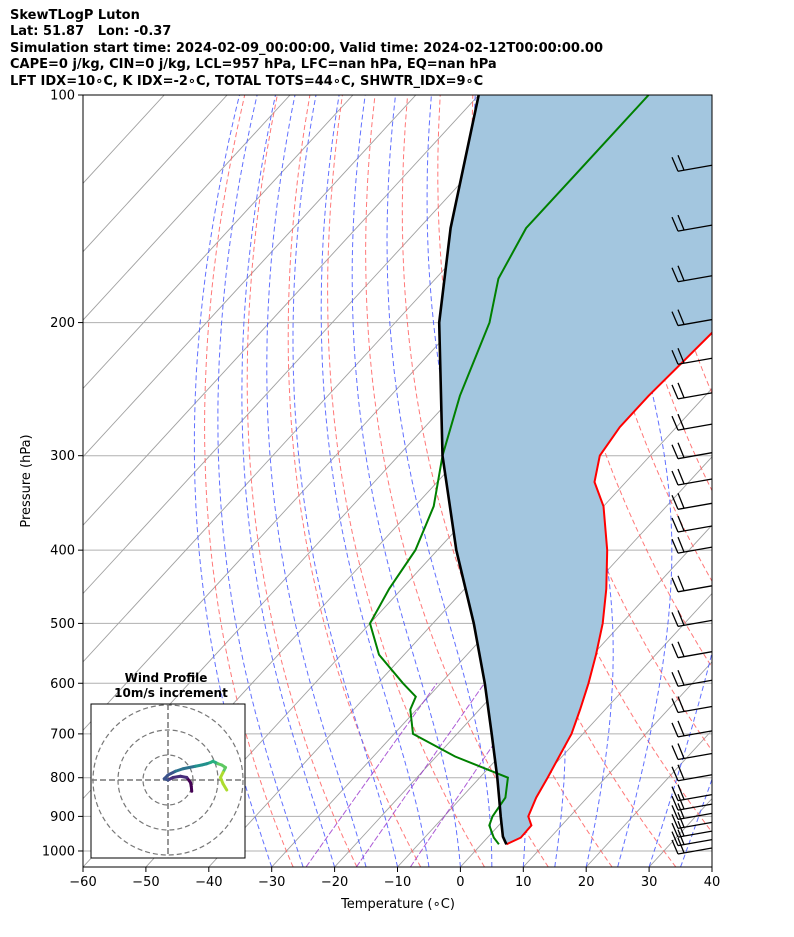  Describe the element at coordinates (145, 882) in the screenshot. I see `x-tick-label: −50` at that location.